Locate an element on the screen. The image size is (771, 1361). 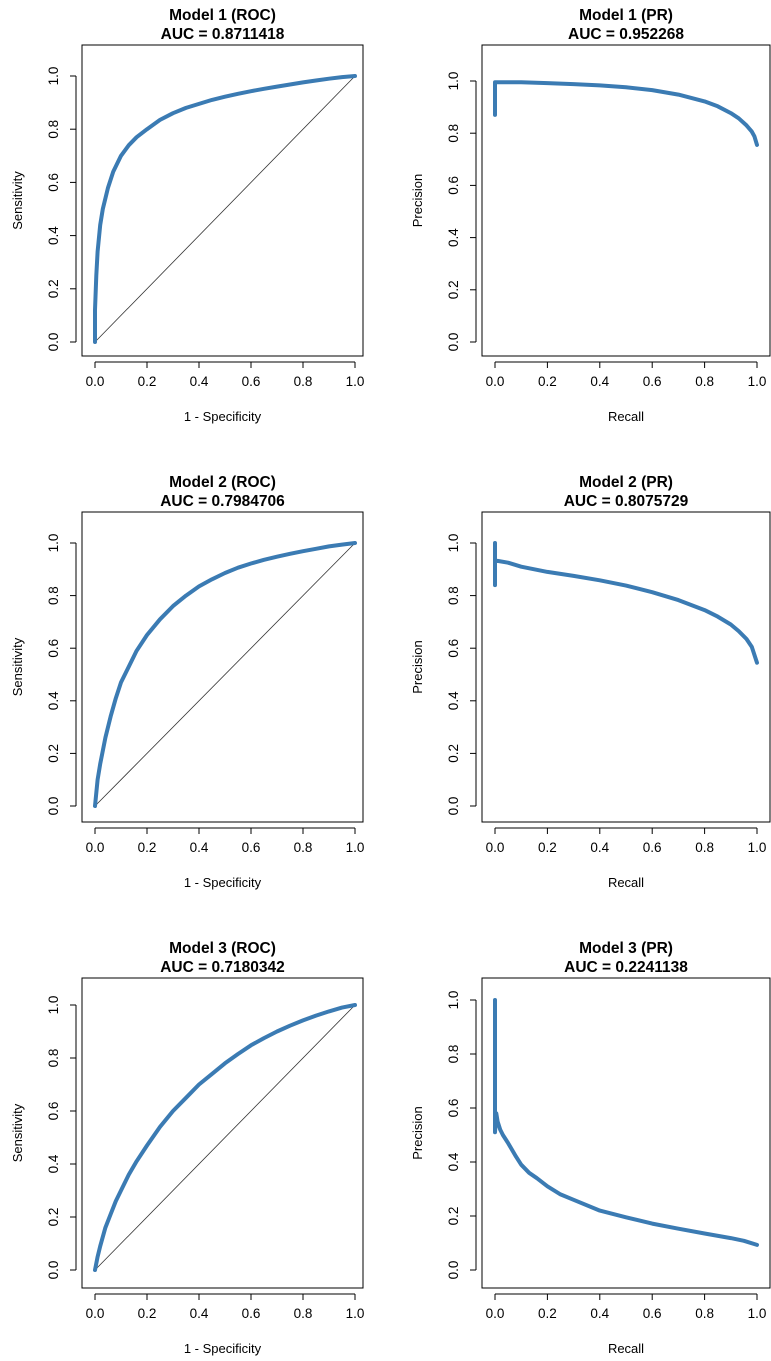
chart-subtitle: AUC = 0.7984706 is located at coordinates (222, 501).